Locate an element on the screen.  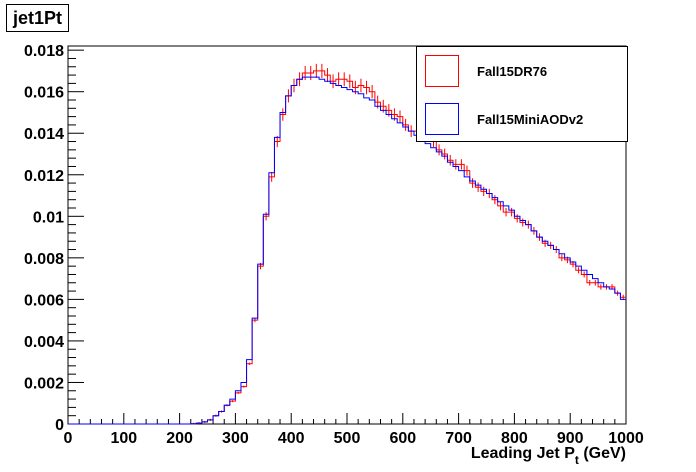
x-tick-label: 400 is located at coordinates (291, 438).